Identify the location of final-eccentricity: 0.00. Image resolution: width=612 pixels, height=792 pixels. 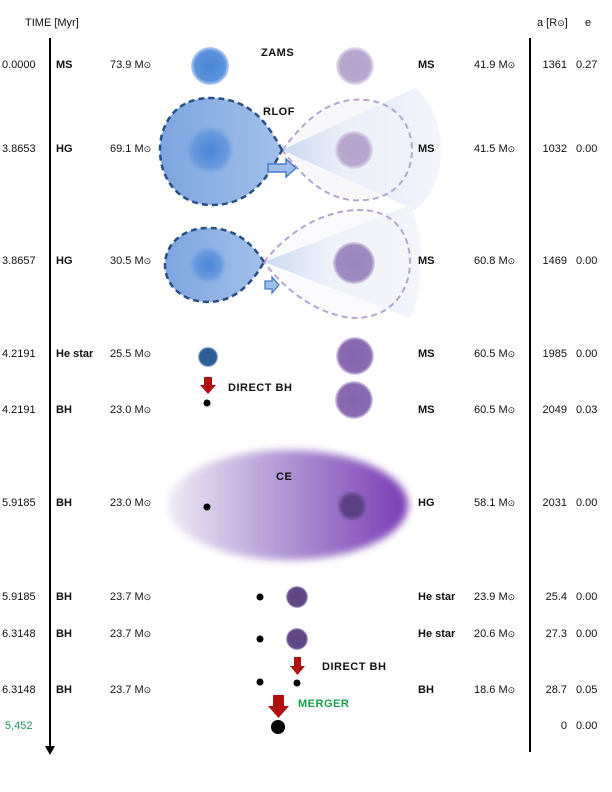
(587, 726).